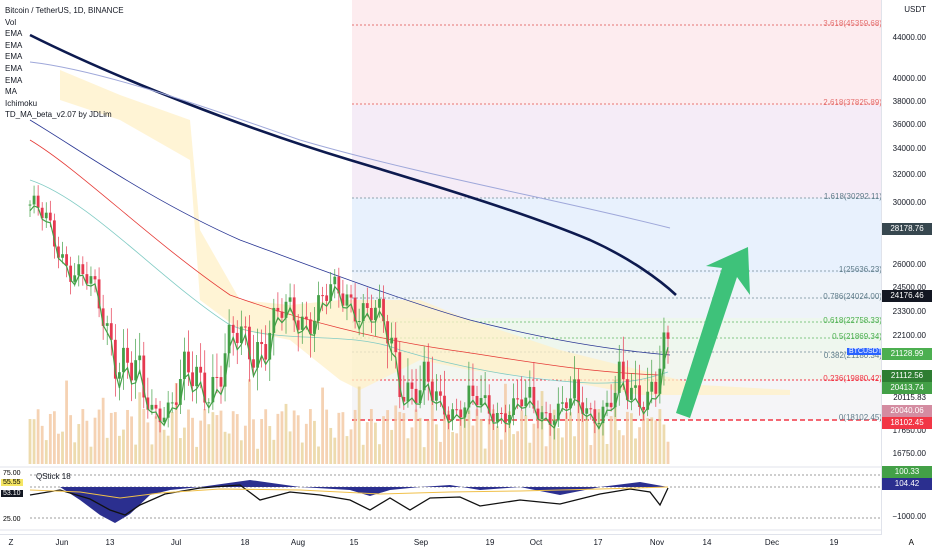 The image size is (932, 550). What do you see at coordinates (110, 542) in the screenshot?
I see `x-tick-label: 13` at bounding box center [110, 542].